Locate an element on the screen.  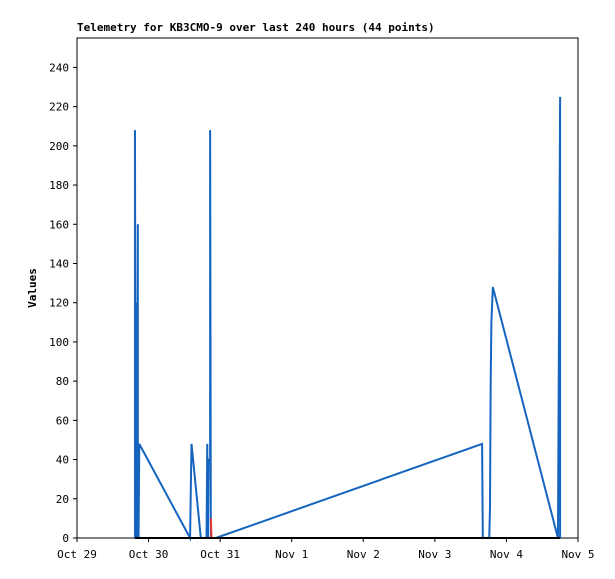
y-tick-label: 180 is located at coordinates (59, 185).